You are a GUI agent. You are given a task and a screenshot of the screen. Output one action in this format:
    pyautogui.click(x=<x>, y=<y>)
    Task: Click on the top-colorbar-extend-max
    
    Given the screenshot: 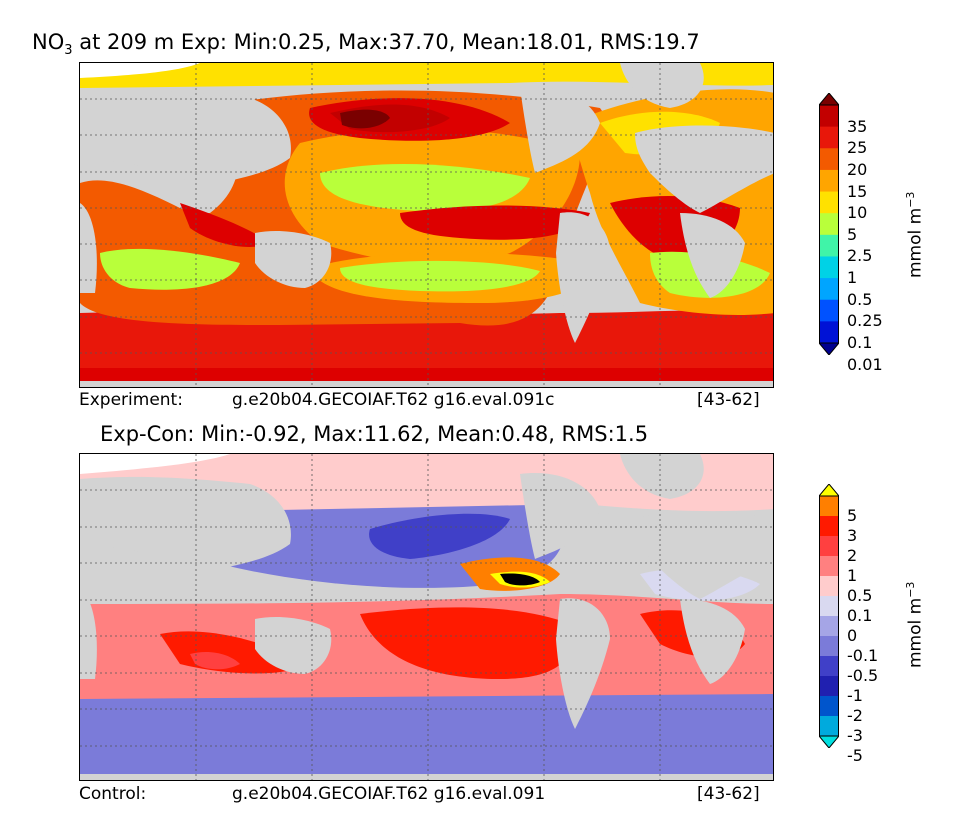 What is the action you would take?
    pyautogui.click(x=829, y=99)
    